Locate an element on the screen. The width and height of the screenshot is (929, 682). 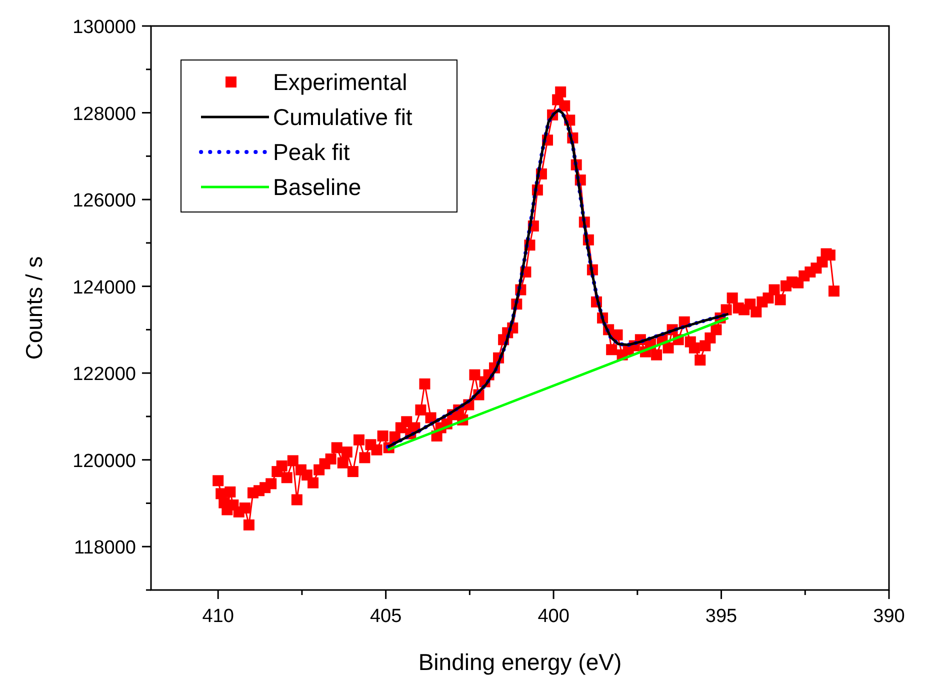
x-tick-label: 390 is located at coordinates (889, 616).